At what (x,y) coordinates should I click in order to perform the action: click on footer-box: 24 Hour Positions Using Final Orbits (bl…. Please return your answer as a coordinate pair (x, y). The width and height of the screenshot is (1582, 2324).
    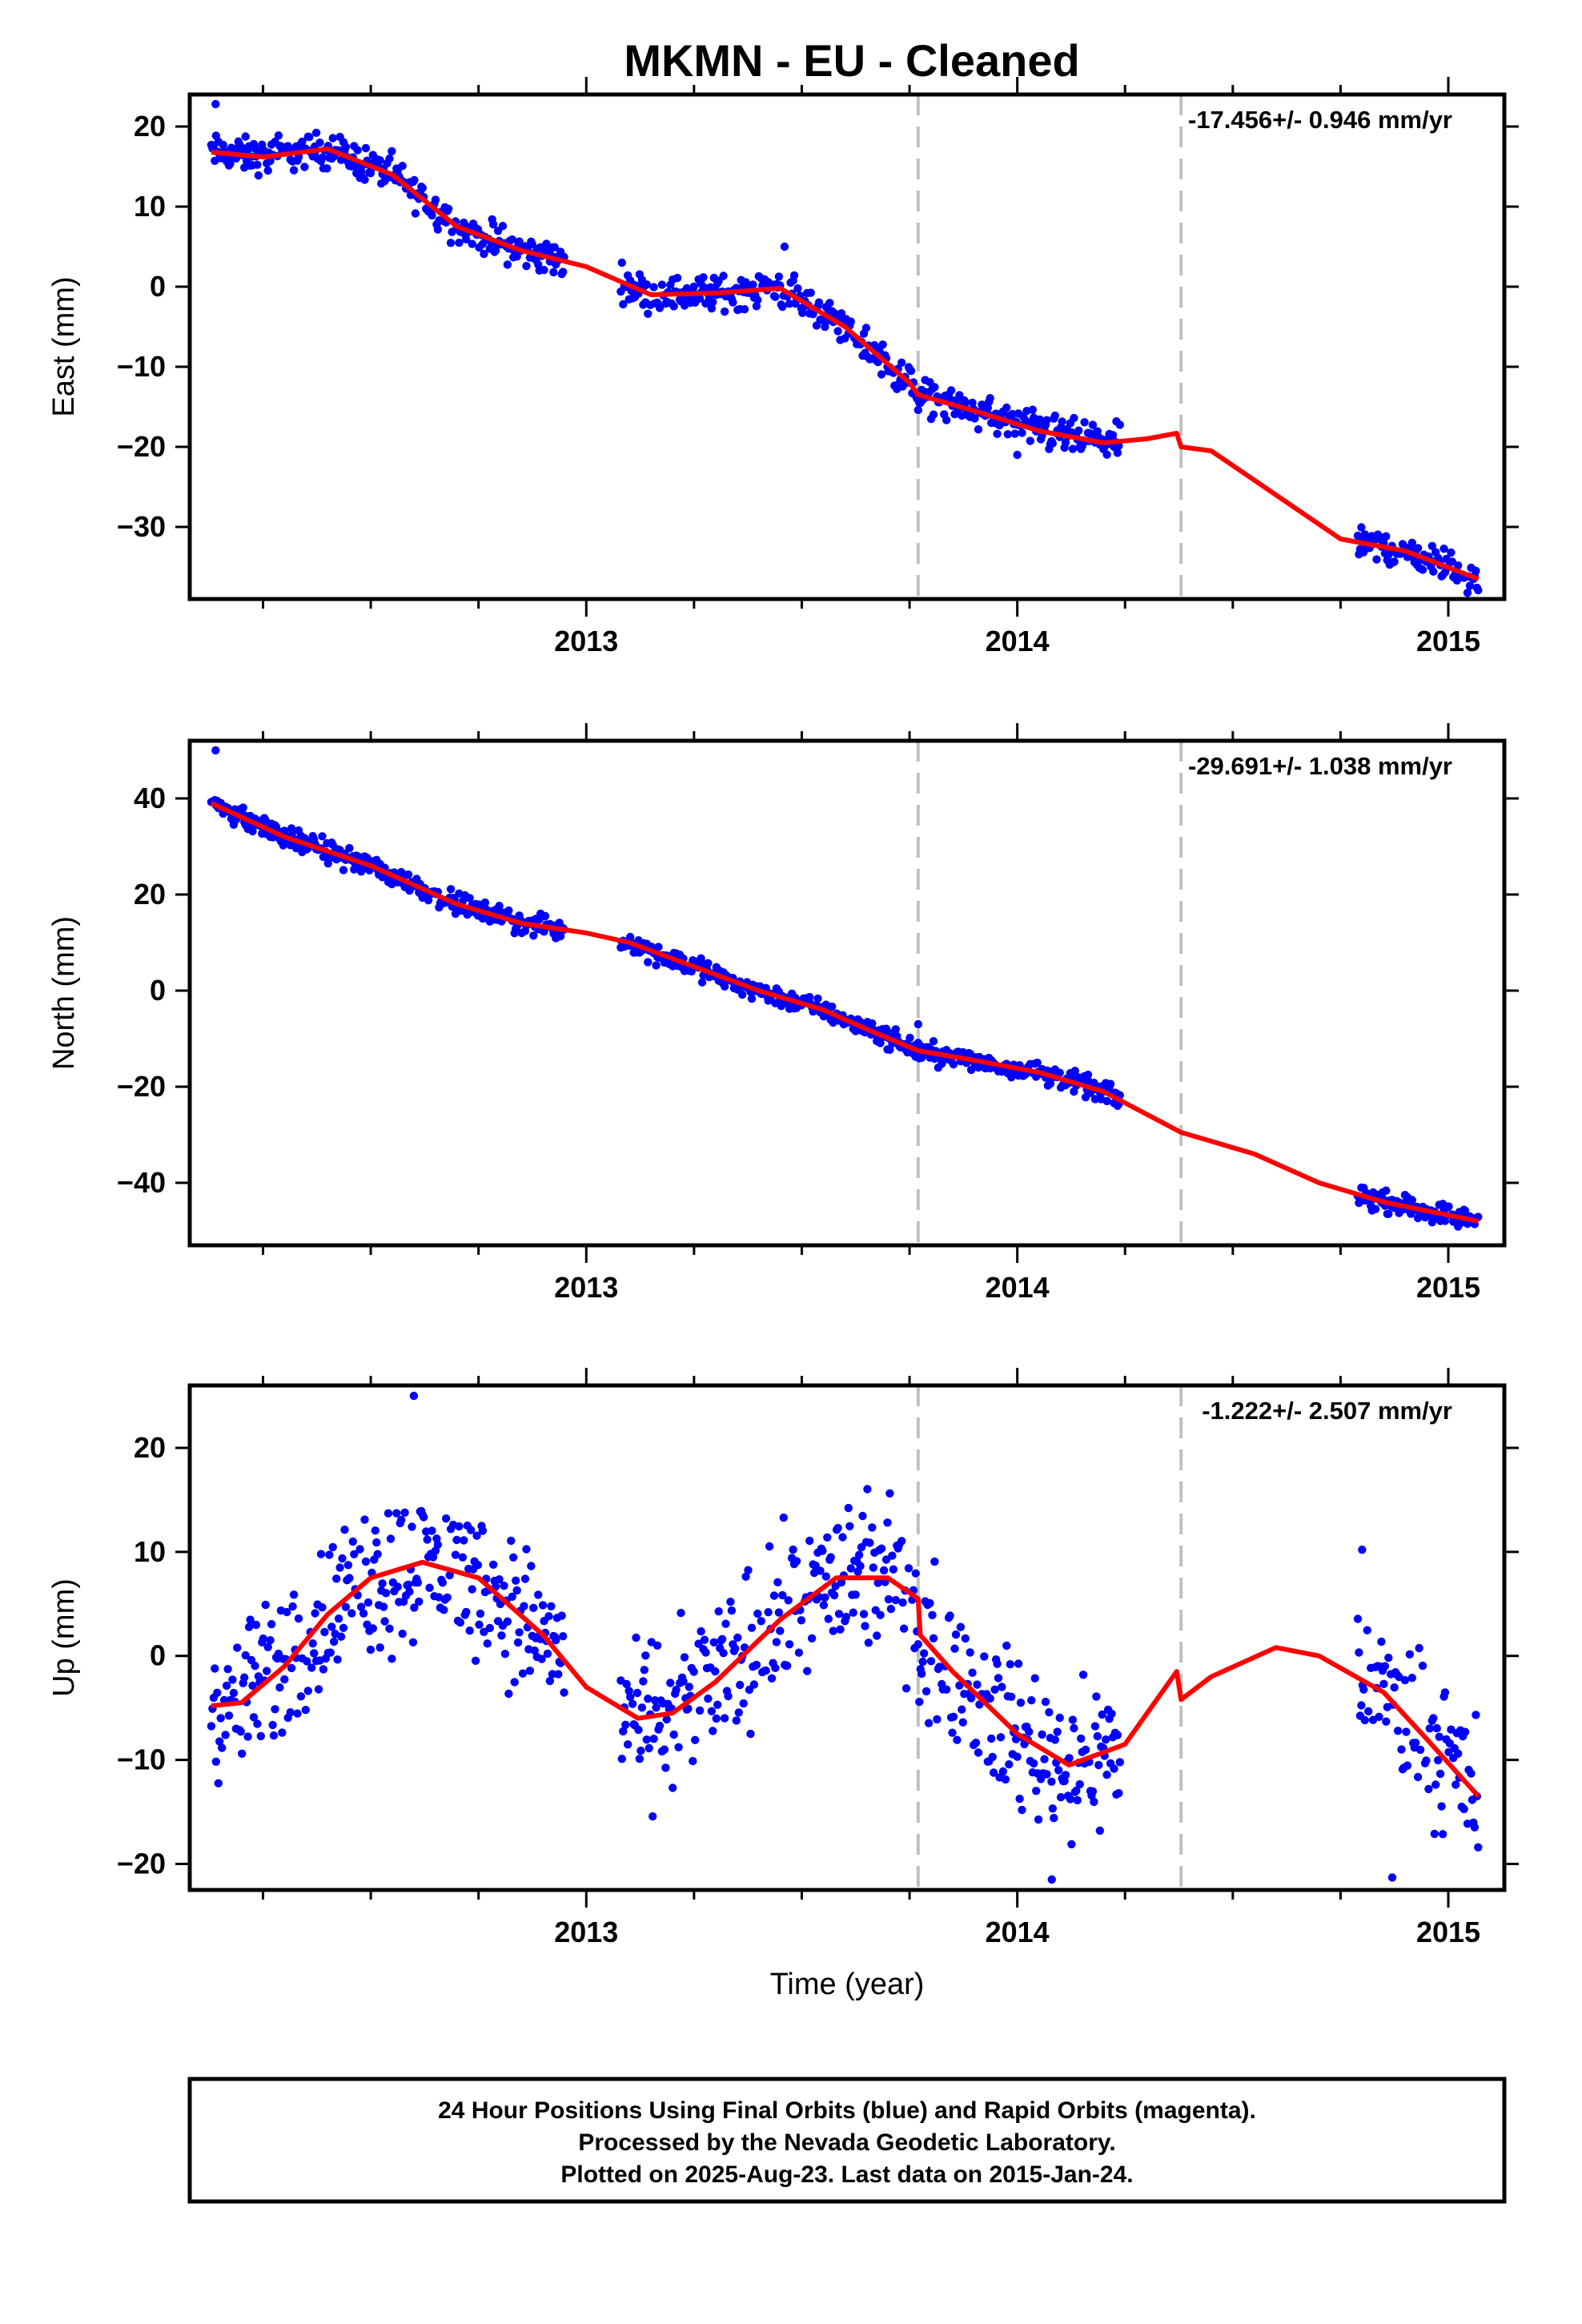
    Looking at the image, I should click on (847, 2140).